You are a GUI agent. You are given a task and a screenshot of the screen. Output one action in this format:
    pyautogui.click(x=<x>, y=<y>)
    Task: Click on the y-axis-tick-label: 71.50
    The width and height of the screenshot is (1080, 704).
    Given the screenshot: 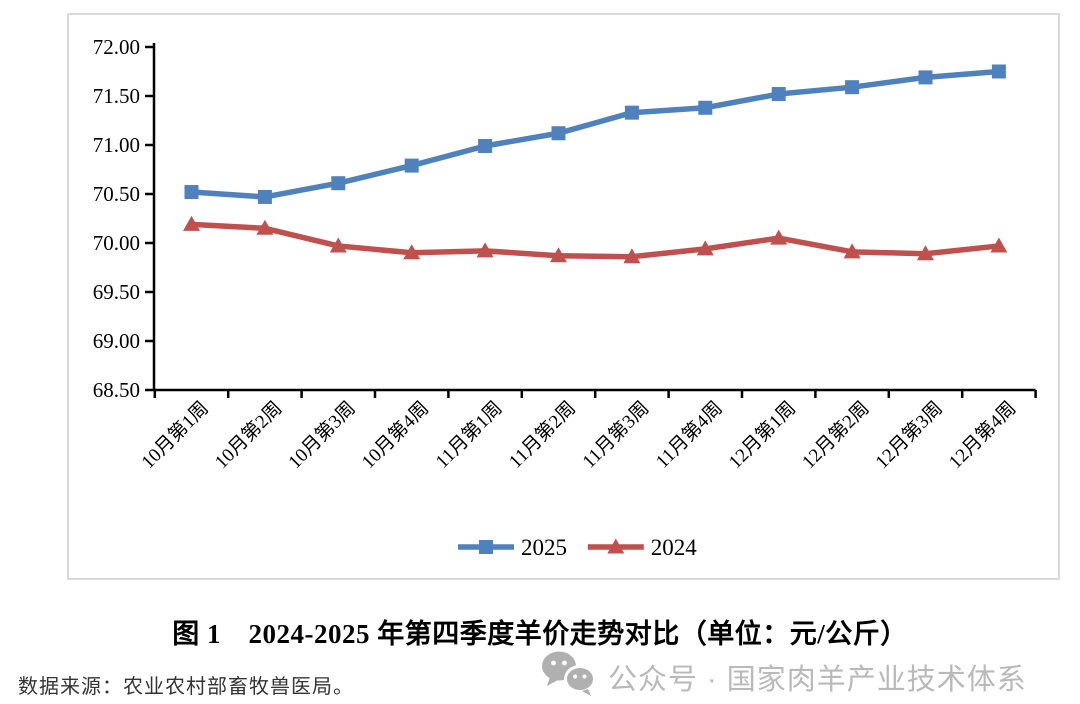 What is the action you would take?
    pyautogui.click(x=116, y=96)
    